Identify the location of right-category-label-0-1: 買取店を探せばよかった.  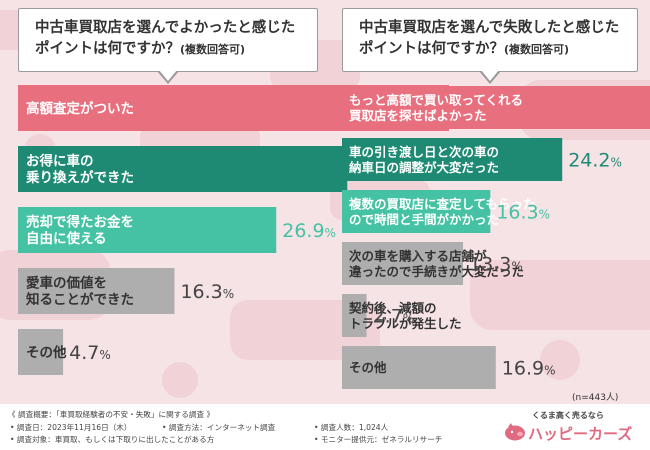
(418, 115).